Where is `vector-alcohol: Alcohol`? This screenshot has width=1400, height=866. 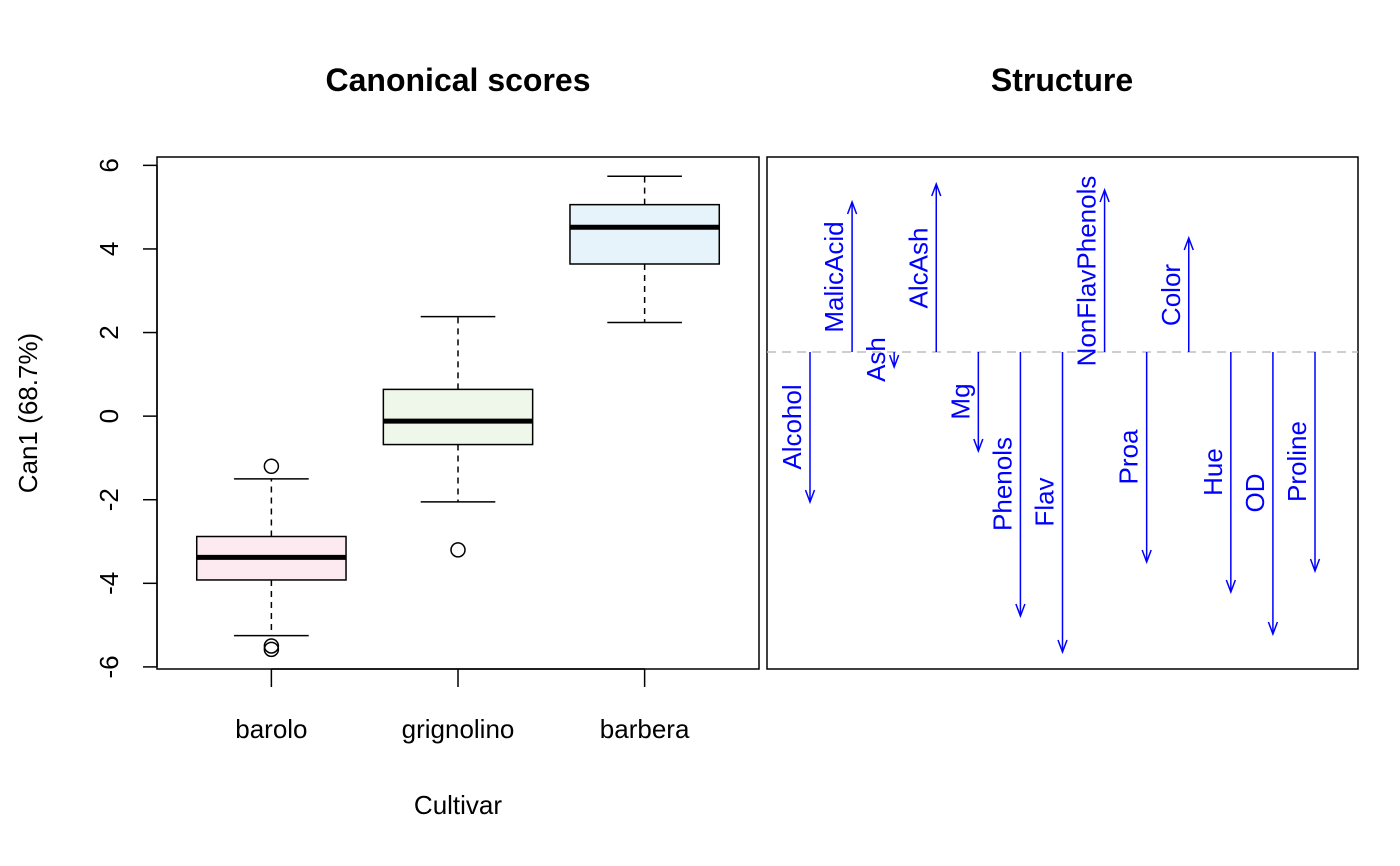 vector-alcohol: Alcohol is located at coordinates (796, 428).